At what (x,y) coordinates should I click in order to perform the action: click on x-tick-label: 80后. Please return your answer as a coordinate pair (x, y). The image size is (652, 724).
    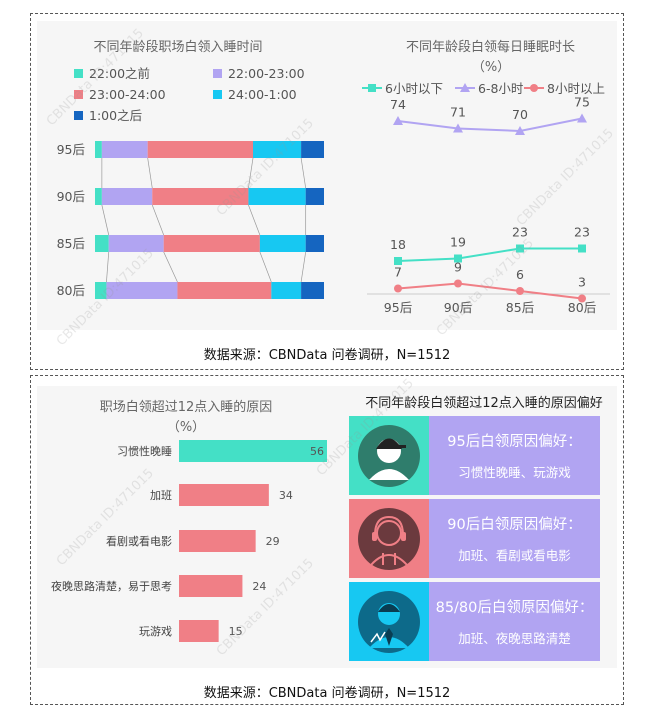
    Looking at the image, I should click on (582, 307).